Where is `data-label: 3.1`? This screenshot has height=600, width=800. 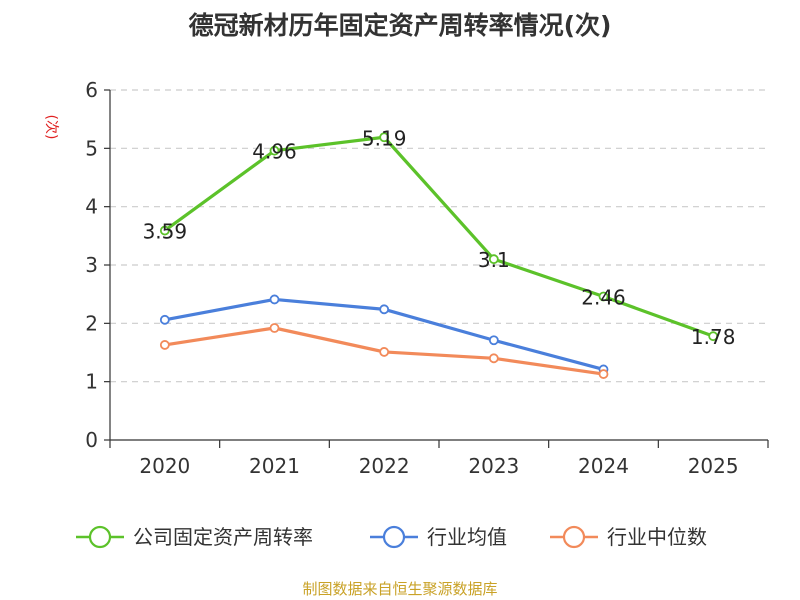
data-label: 3.1 is located at coordinates (494, 260).